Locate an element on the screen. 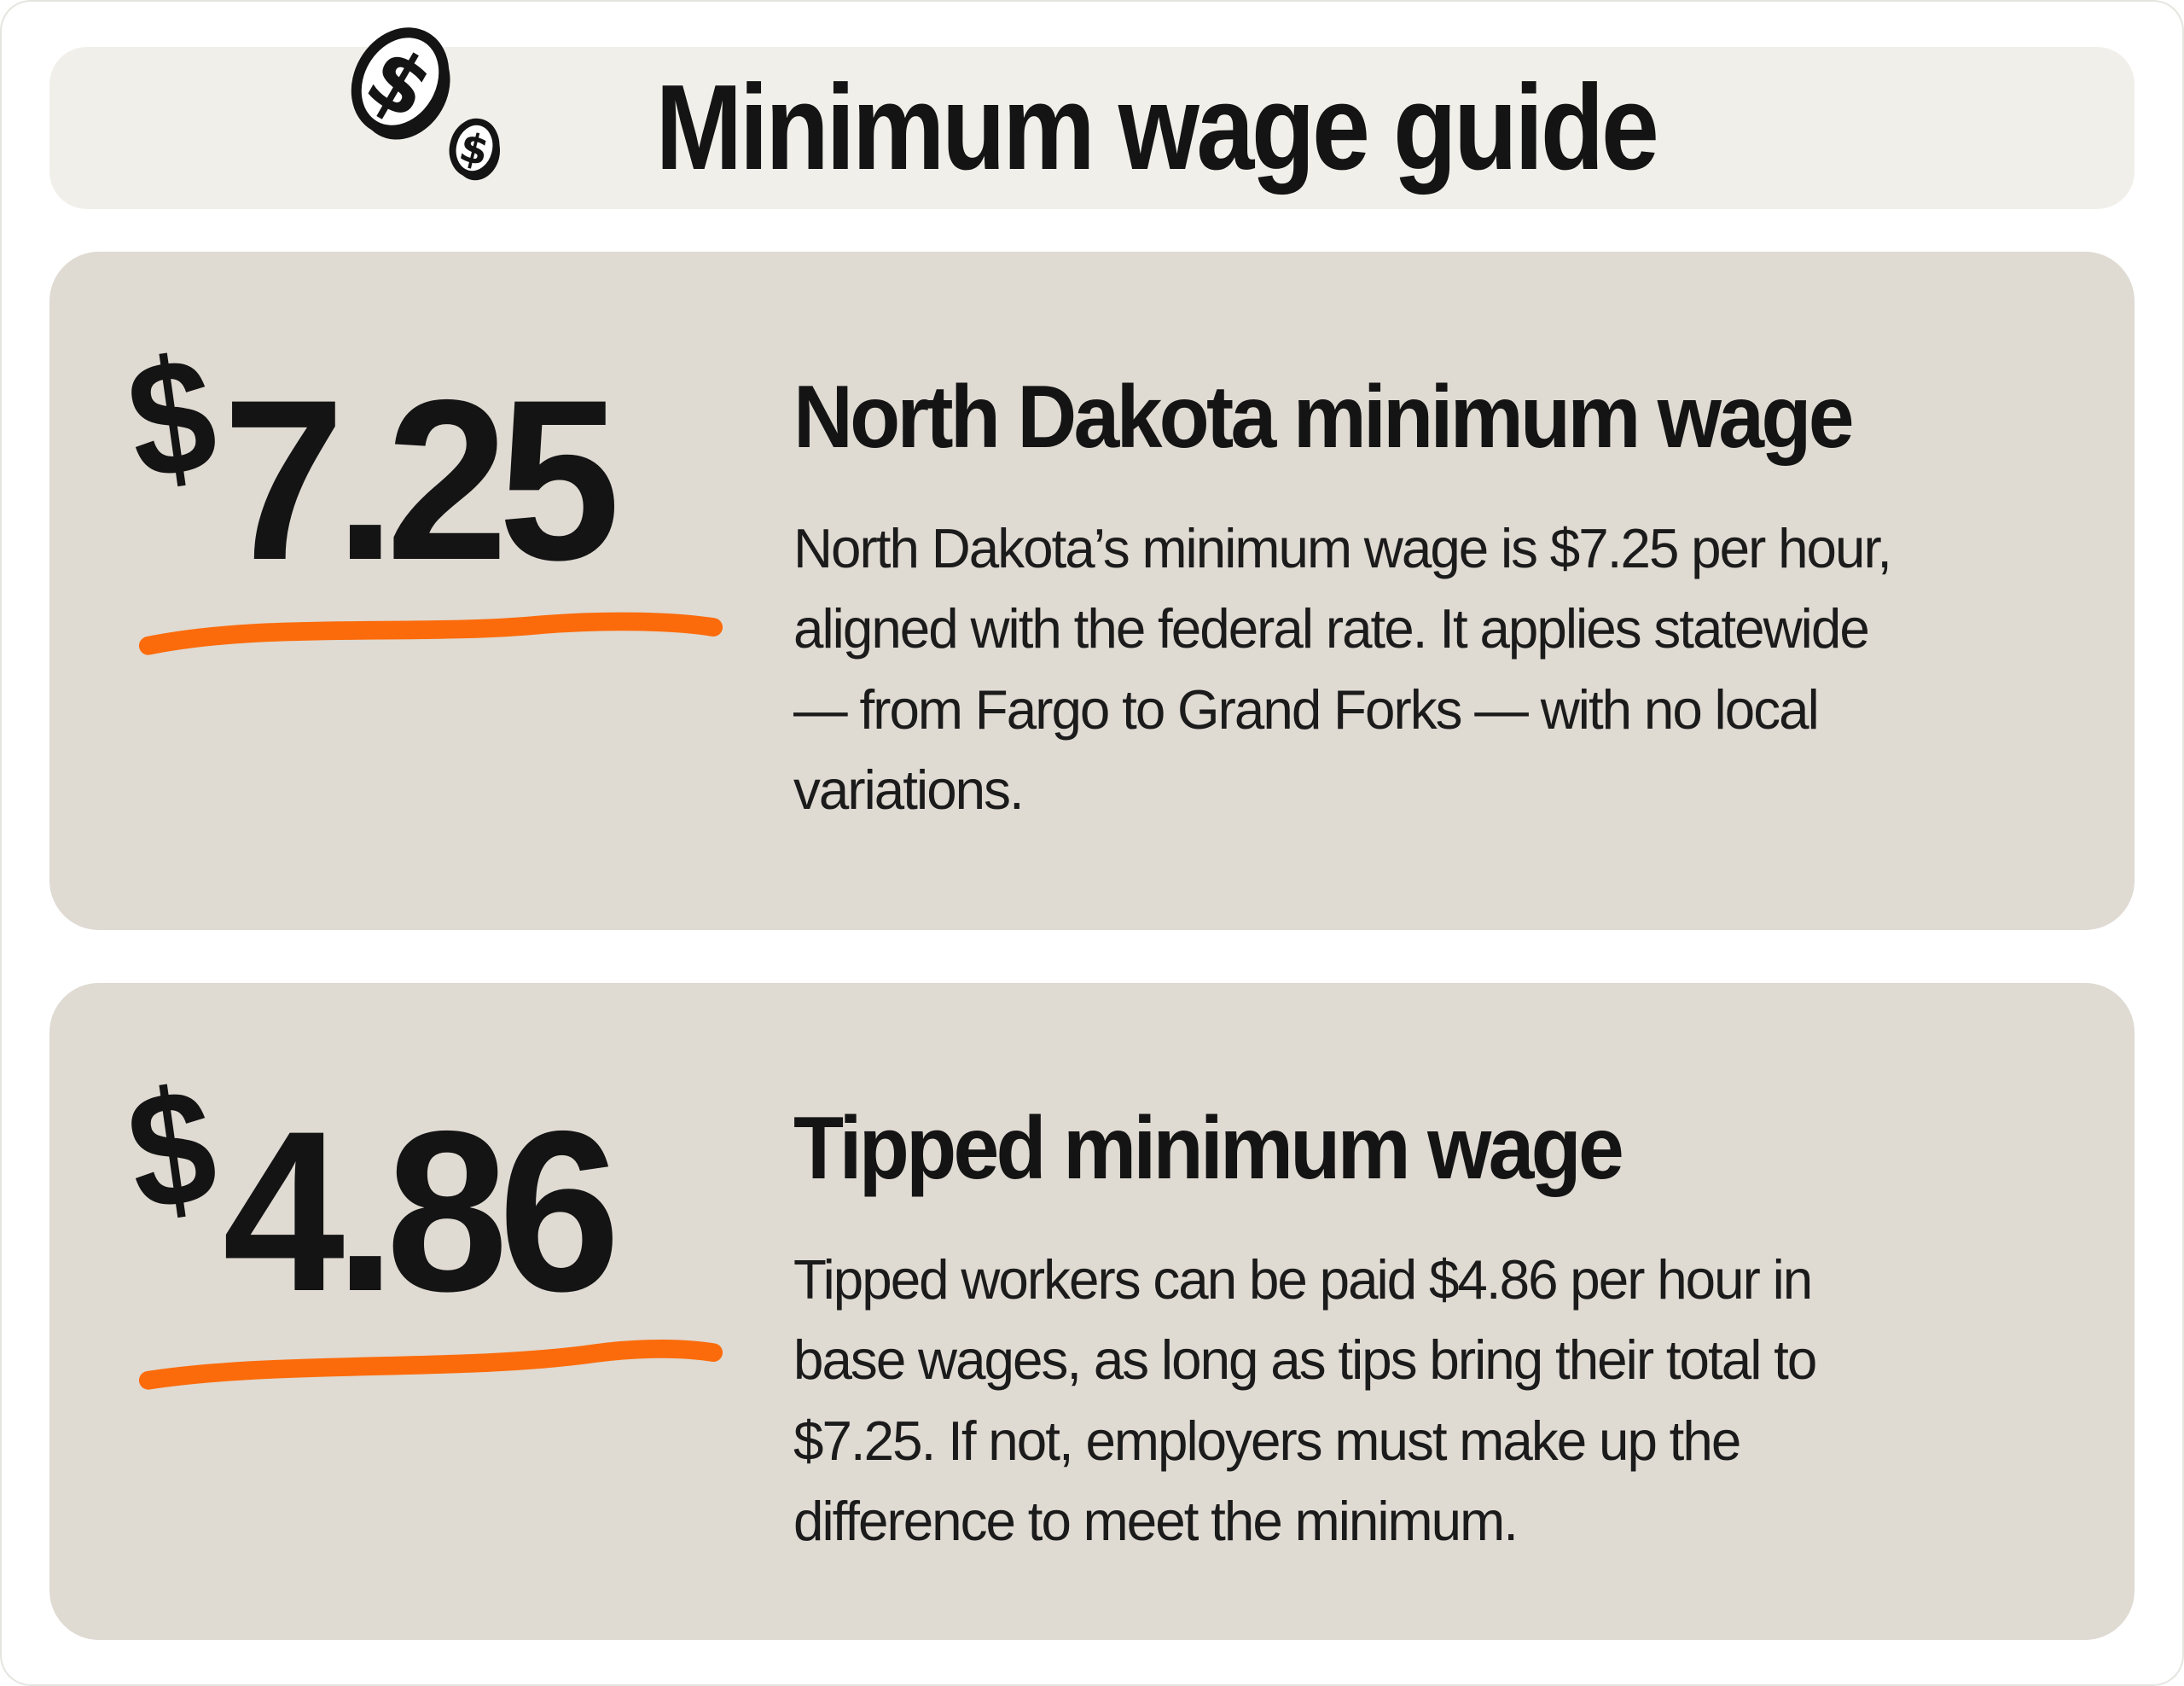 This screenshot has width=2184, height=1686. amount-column: $ 7.25 is located at coordinates (421, 591).